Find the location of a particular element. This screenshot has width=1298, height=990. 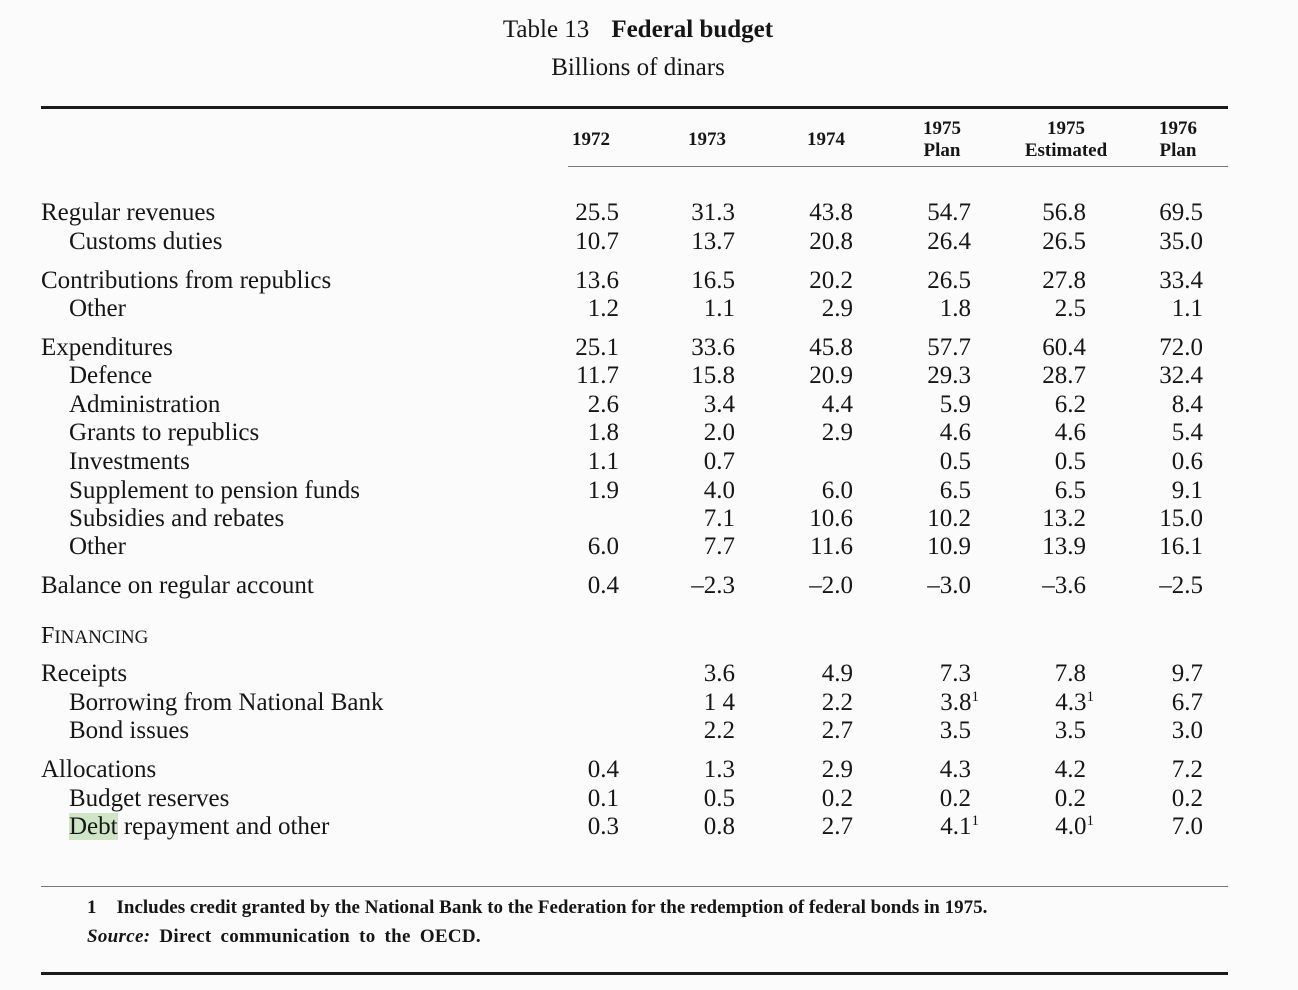

cell-value: 0.5 is located at coordinates (719, 798).